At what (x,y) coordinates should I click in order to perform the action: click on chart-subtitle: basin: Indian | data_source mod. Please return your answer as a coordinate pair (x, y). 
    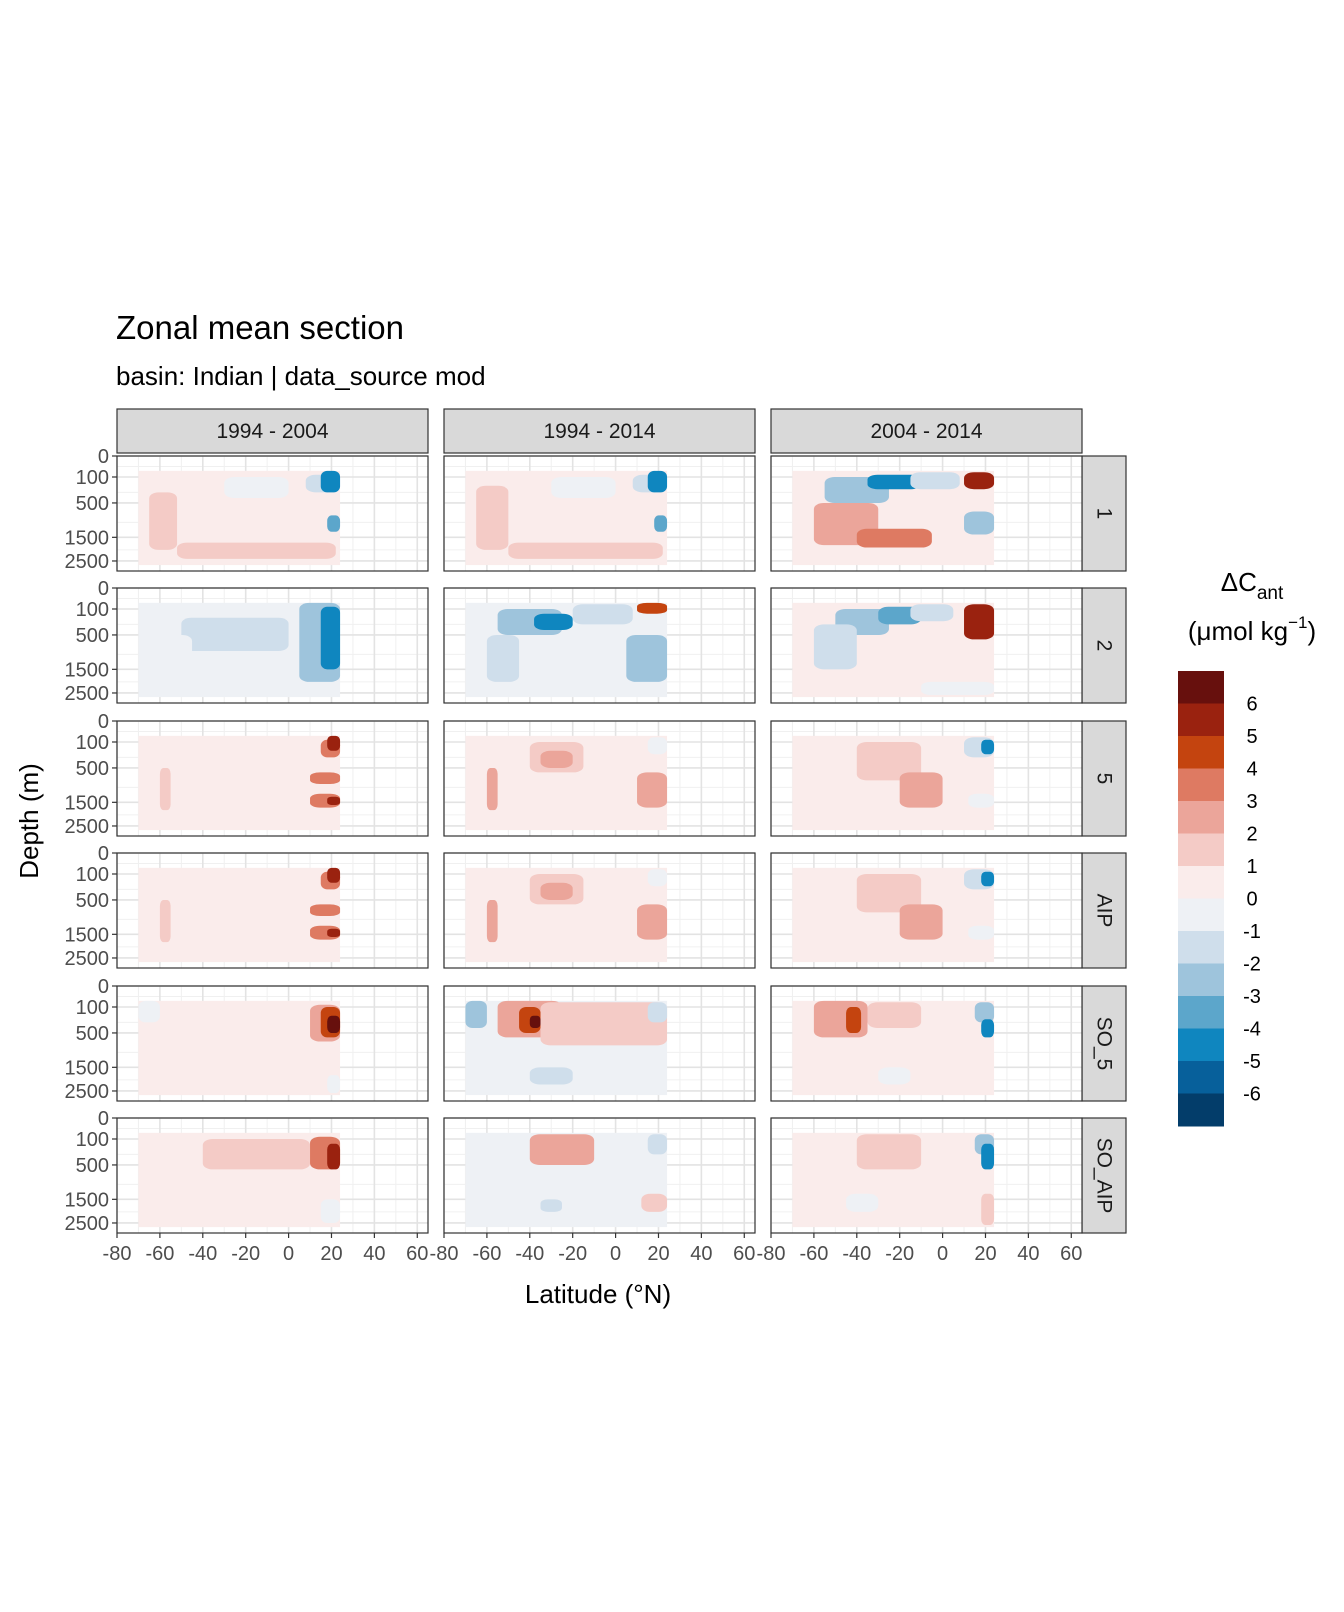
    Looking at the image, I should click on (301, 376).